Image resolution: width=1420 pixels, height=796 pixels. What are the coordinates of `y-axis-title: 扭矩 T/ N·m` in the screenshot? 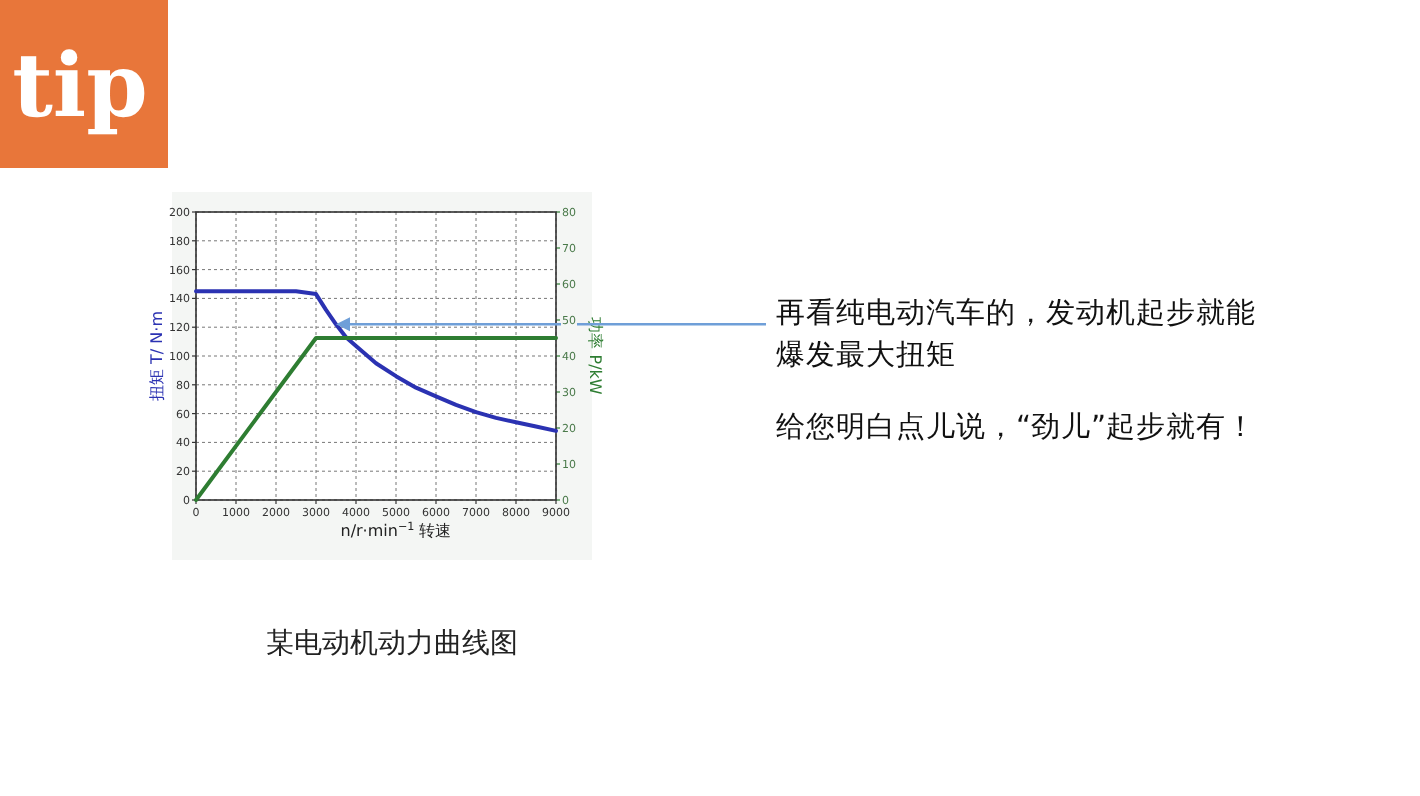 It's located at (157, 355).